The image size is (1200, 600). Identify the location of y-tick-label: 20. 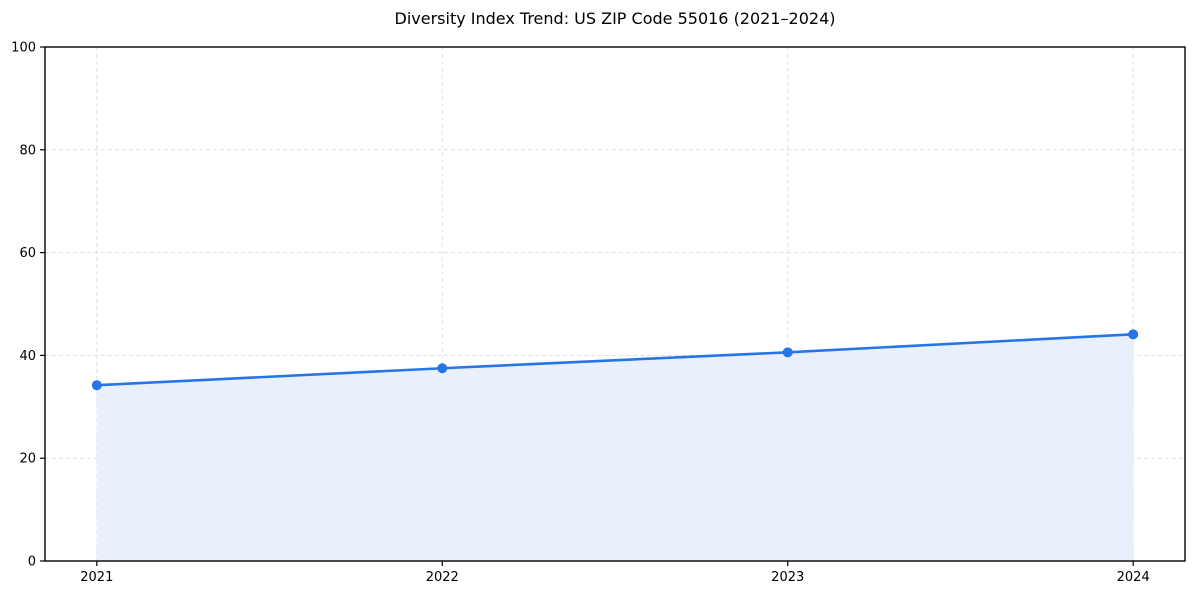
(27, 459).